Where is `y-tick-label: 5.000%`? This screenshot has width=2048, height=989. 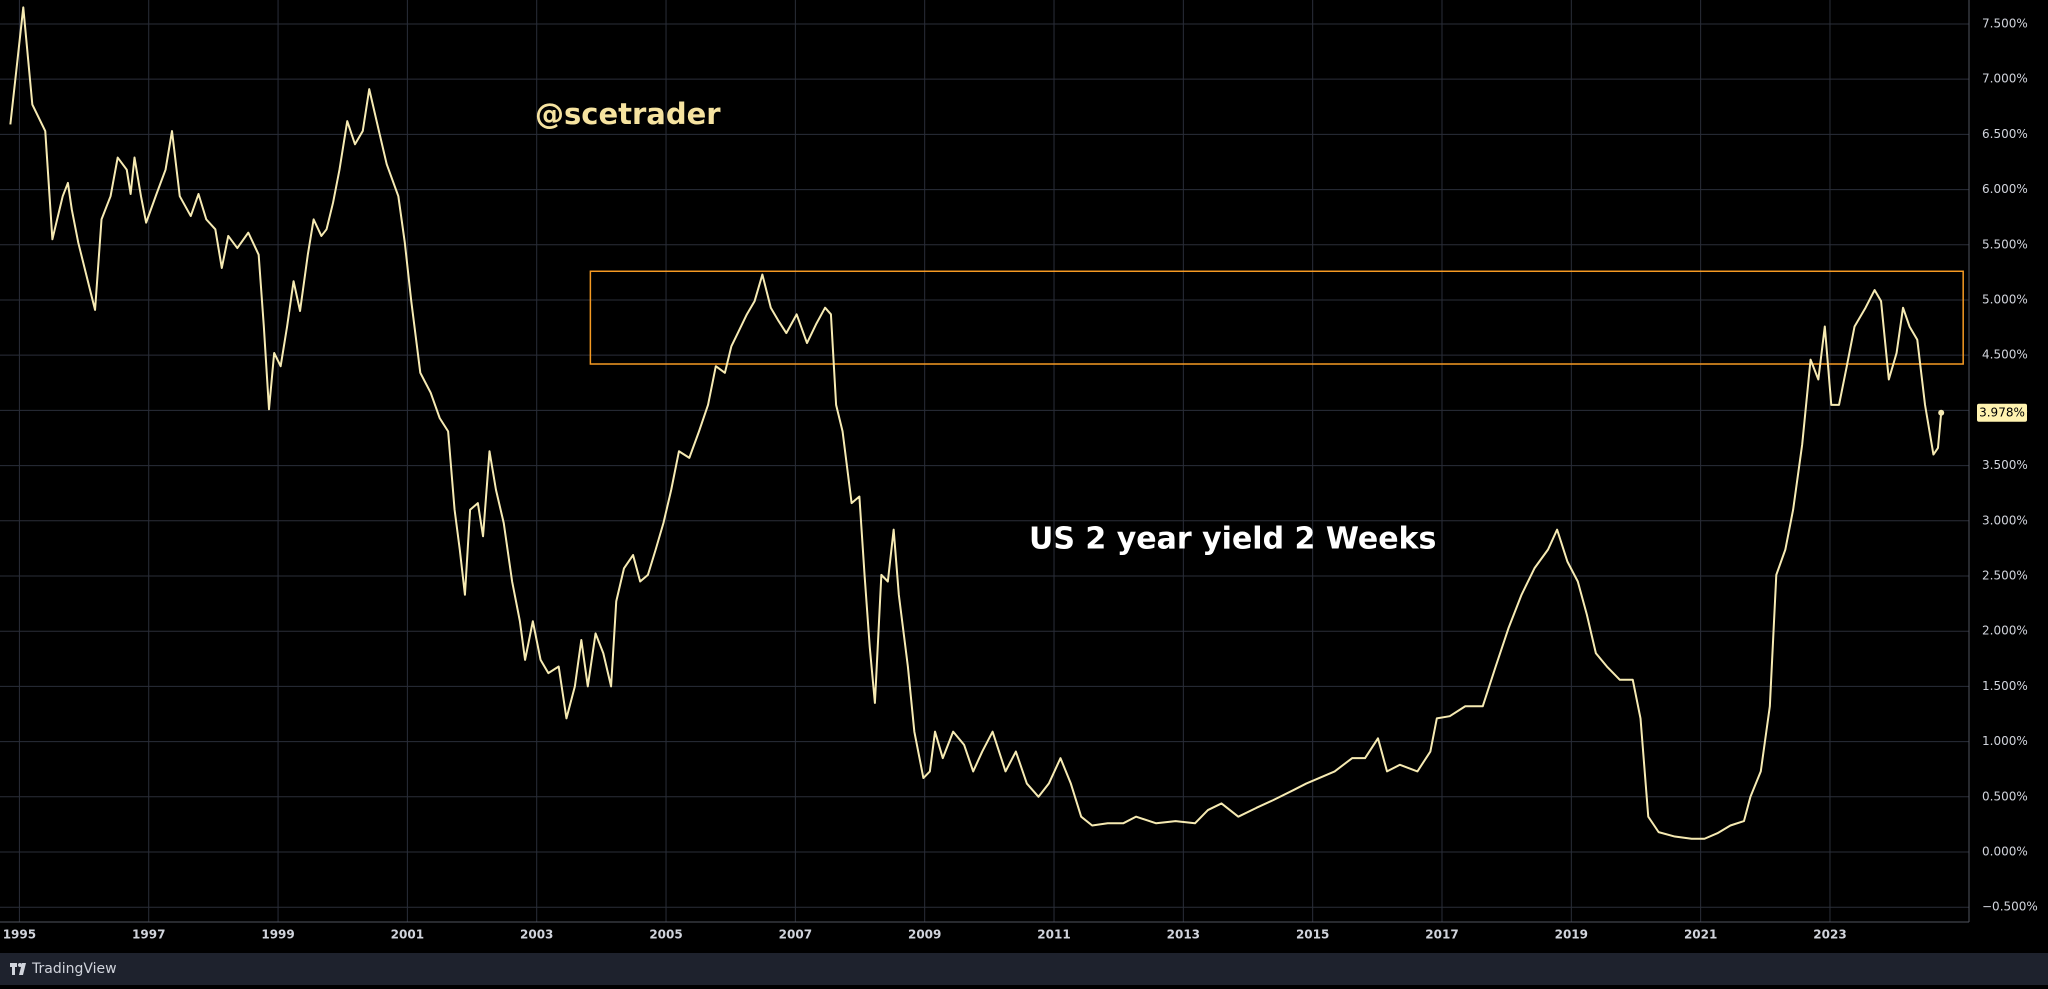
y-tick-label: 5.000% is located at coordinates (2005, 299).